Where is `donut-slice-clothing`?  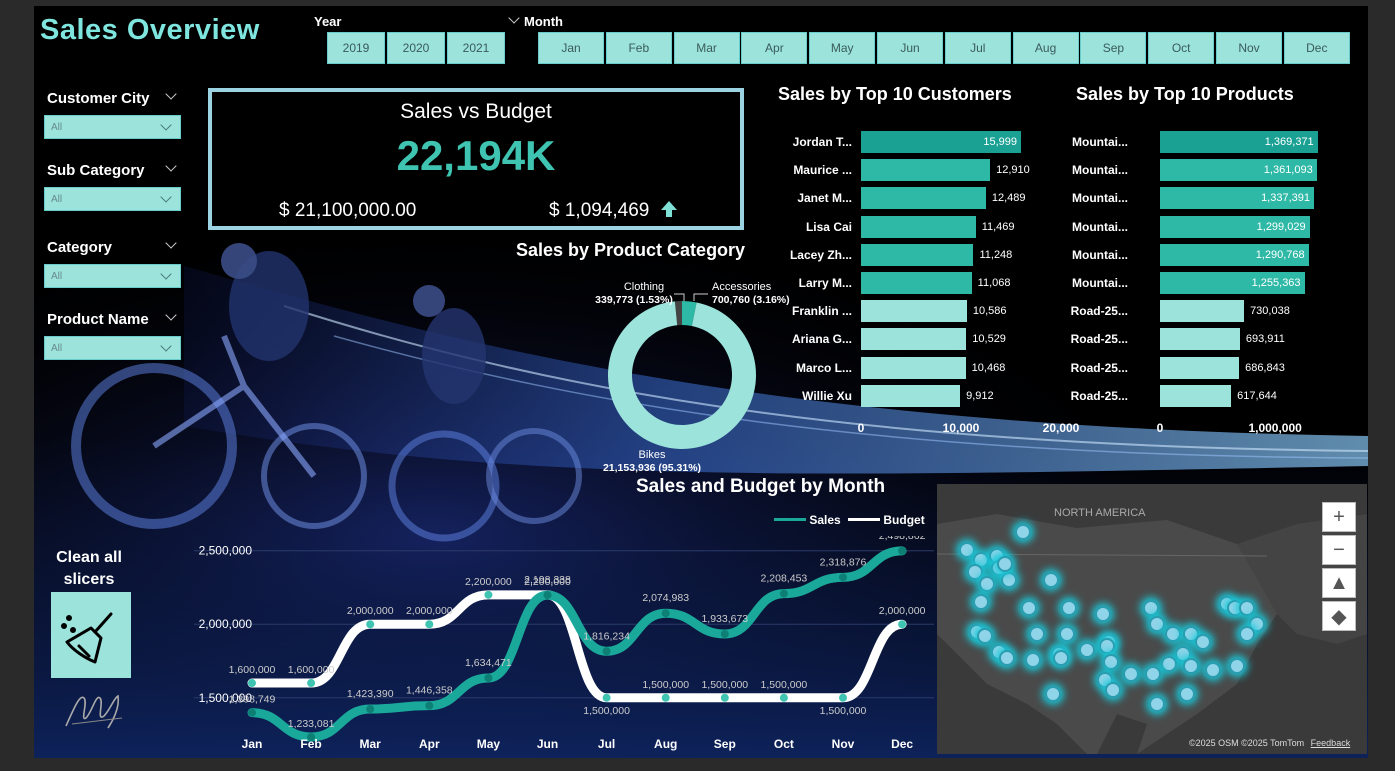 donut-slice-clothing is located at coordinates (678, 313).